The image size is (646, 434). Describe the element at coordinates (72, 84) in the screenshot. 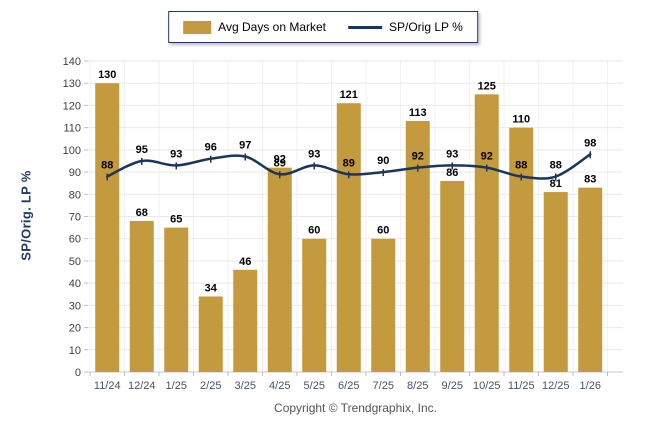

I see `y-tick-label: 130` at that location.